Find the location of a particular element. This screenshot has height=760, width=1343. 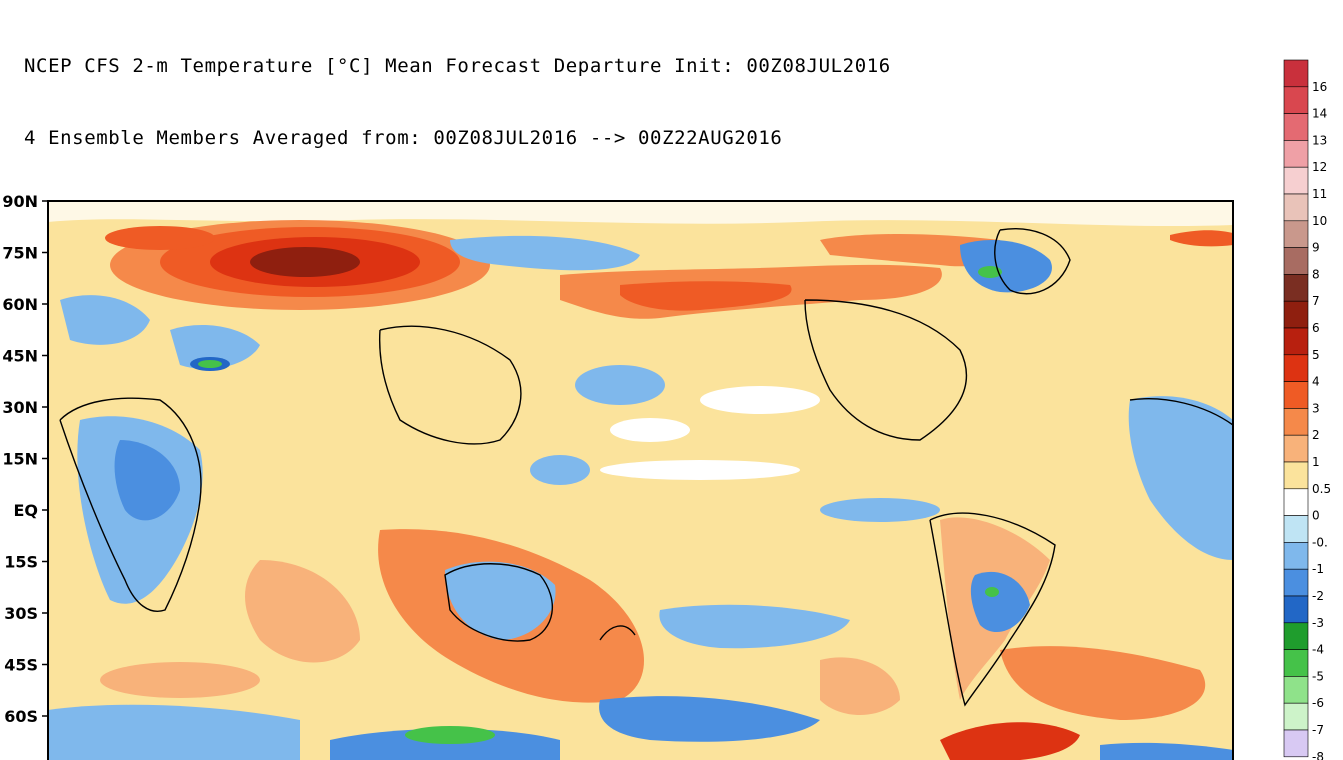

lat-label: 15S is located at coordinates (21, 562).